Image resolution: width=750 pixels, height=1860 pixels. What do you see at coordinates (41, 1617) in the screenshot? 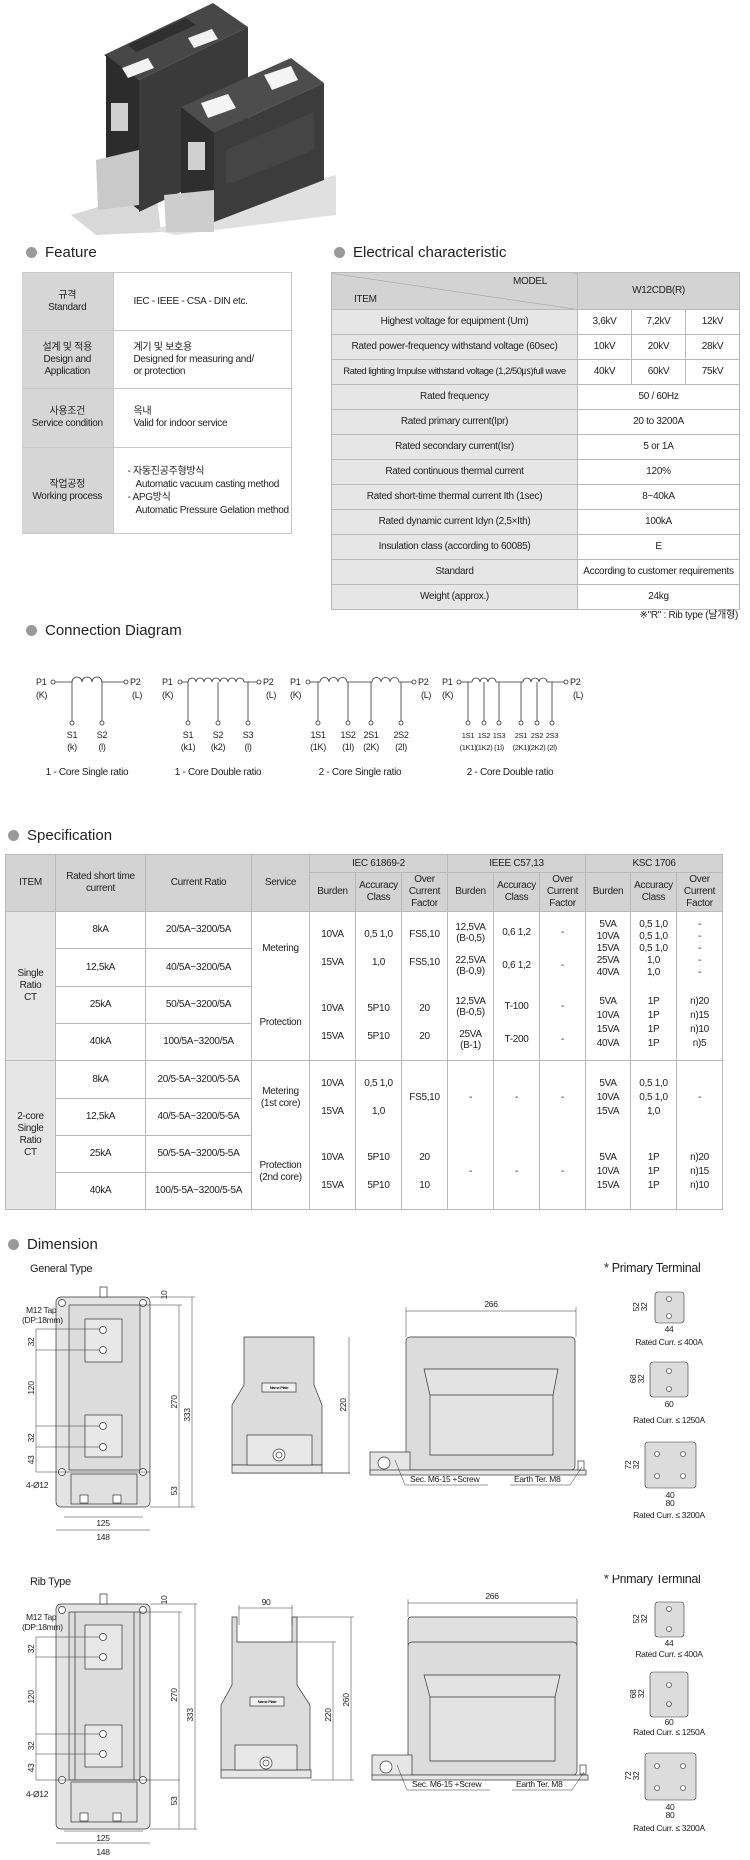
I see `text-label: M12 Tap` at bounding box center [41, 1617].